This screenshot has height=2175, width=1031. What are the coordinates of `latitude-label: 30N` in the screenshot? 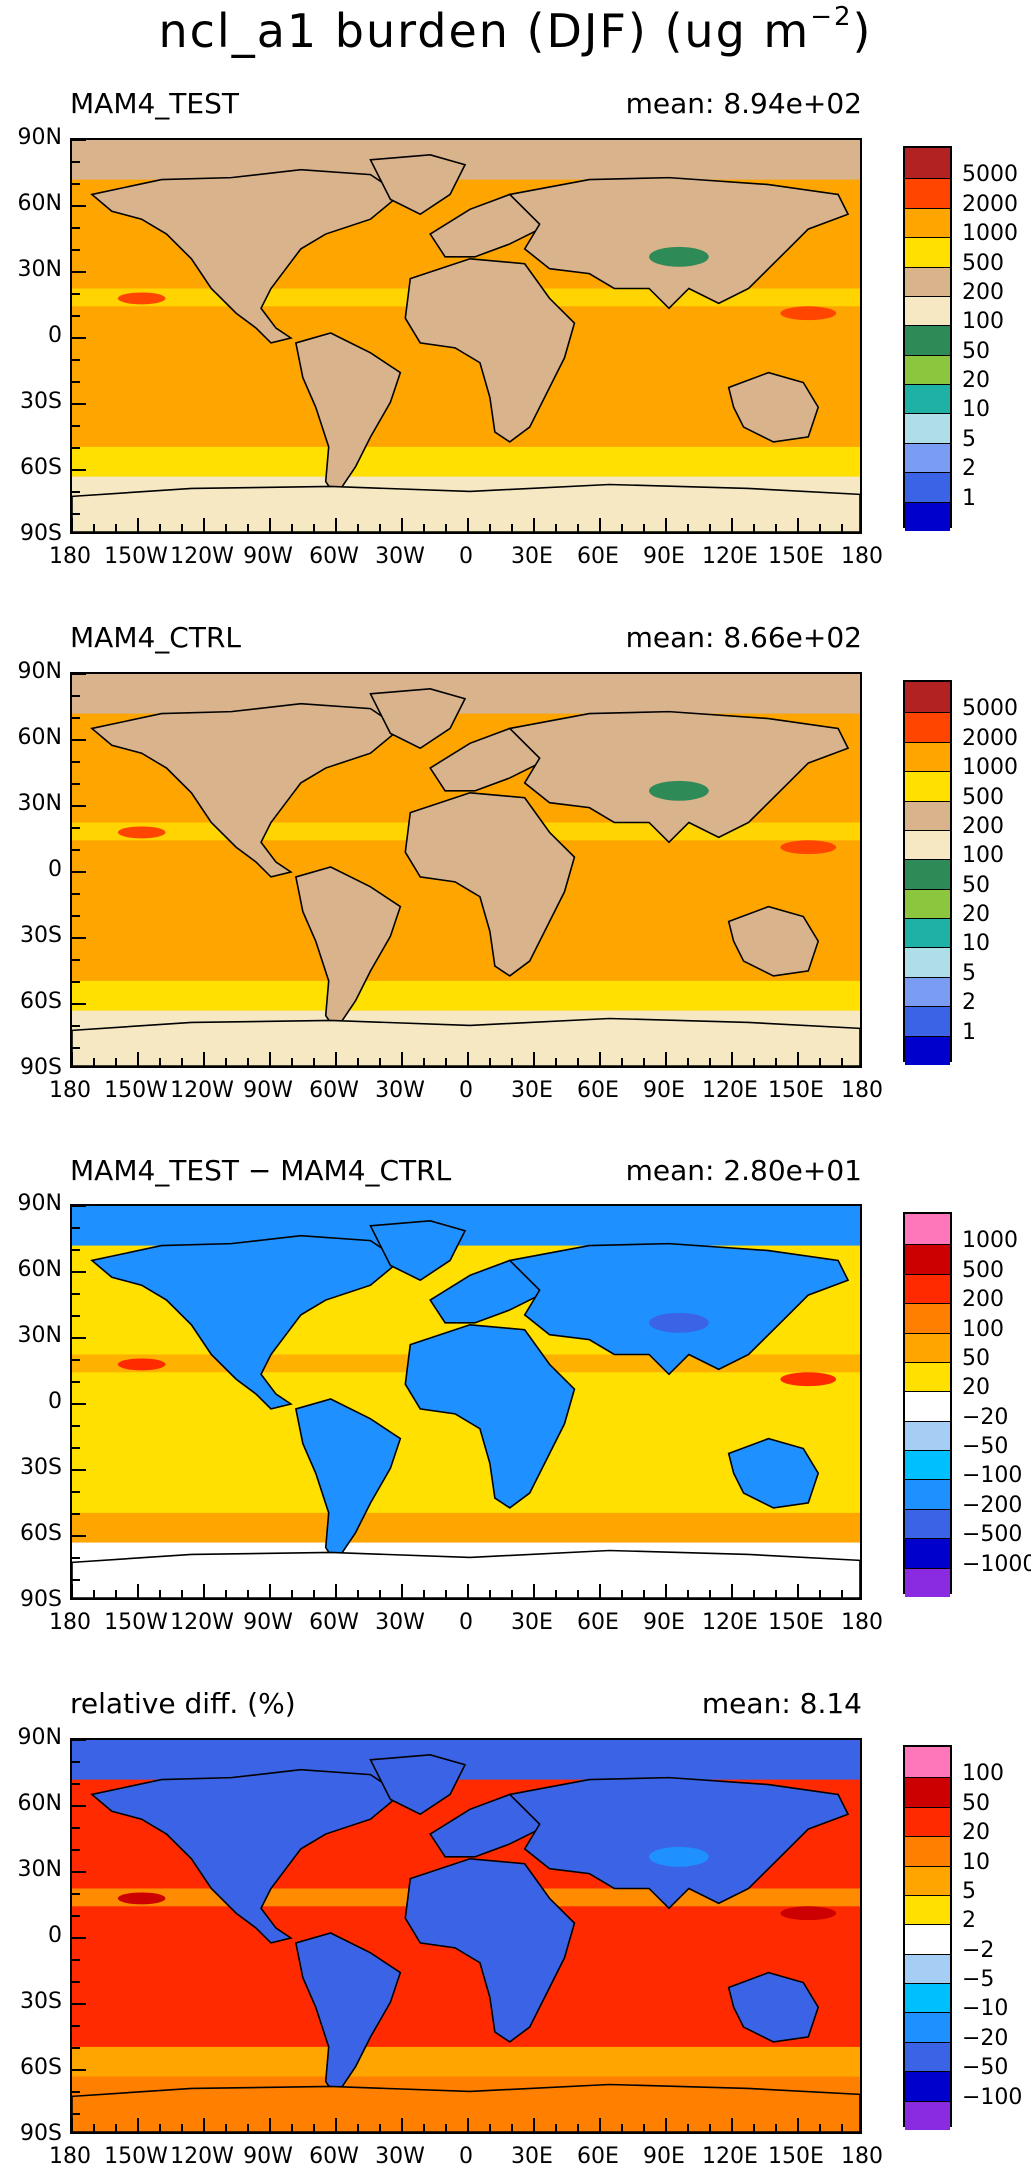 It's located at (39, 1869).